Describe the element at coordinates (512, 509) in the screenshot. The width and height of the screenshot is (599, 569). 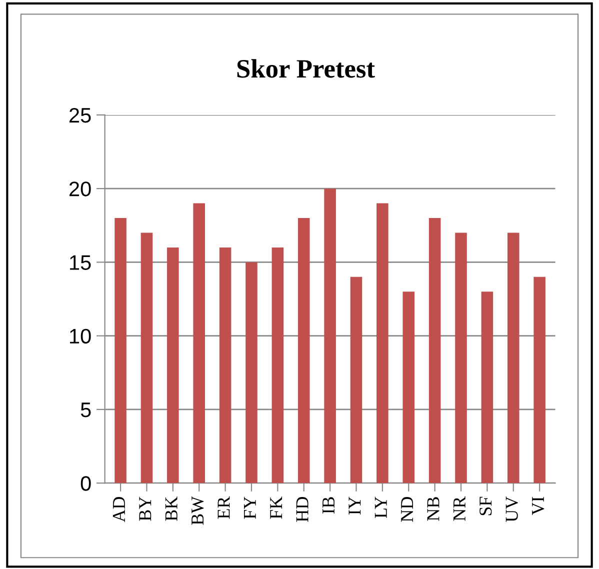
I see `x-tick-label: UV` at that location.